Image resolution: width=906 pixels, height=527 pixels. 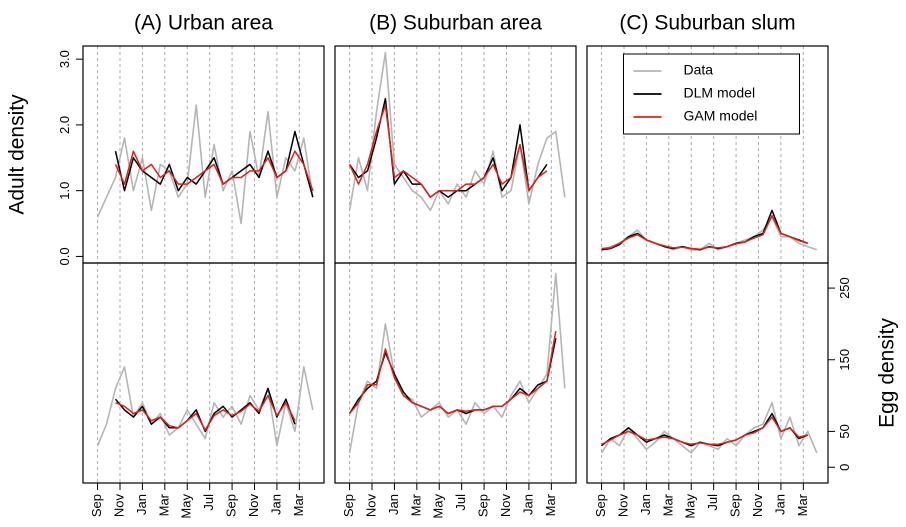 I want to click on y-tick-label: 250, so click(x=844, y=288).